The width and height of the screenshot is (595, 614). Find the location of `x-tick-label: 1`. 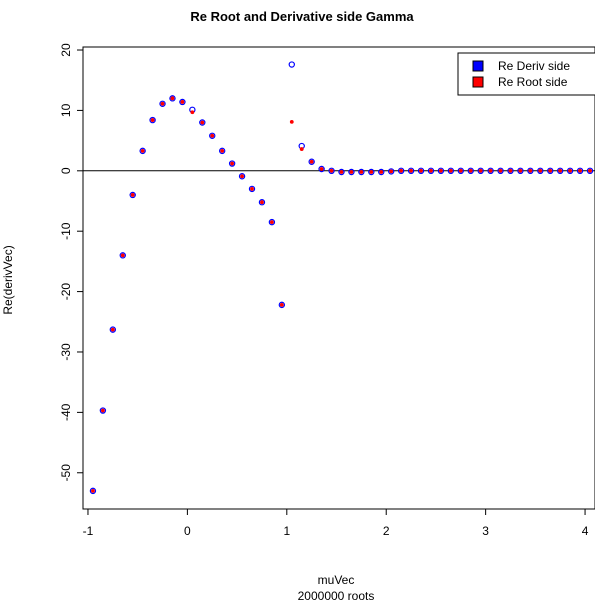

x-tick-label: 1 is located at coordinates (286, 531).